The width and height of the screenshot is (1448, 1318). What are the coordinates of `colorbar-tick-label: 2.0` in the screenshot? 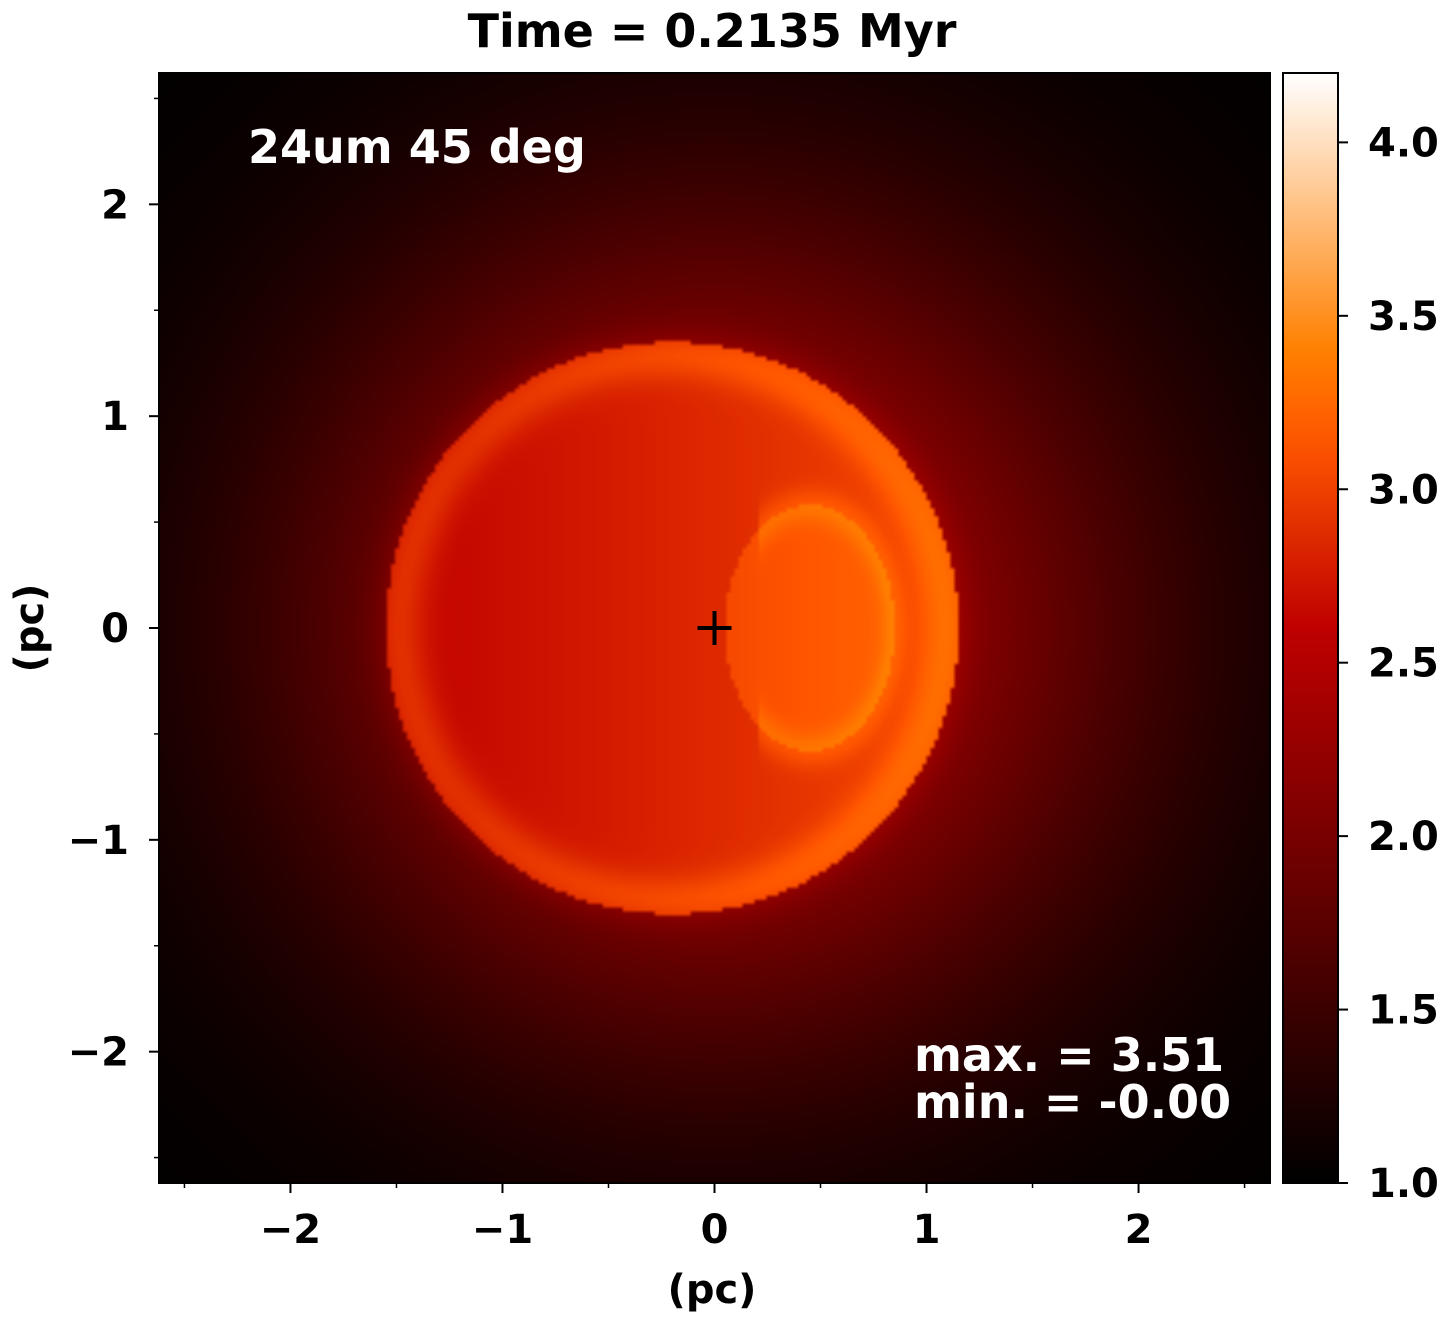 It's located at (1403, 837).